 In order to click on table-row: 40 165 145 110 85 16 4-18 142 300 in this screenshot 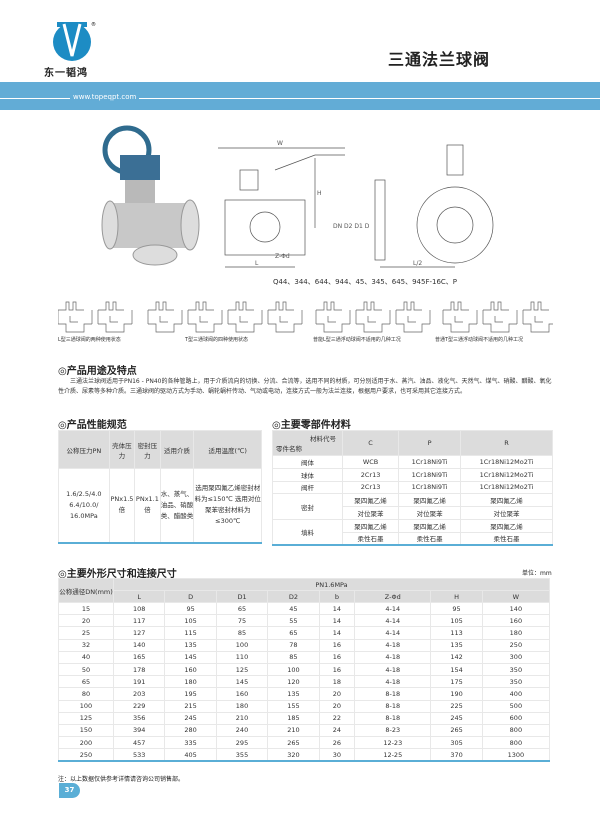, I will do `click(304, 657)`.